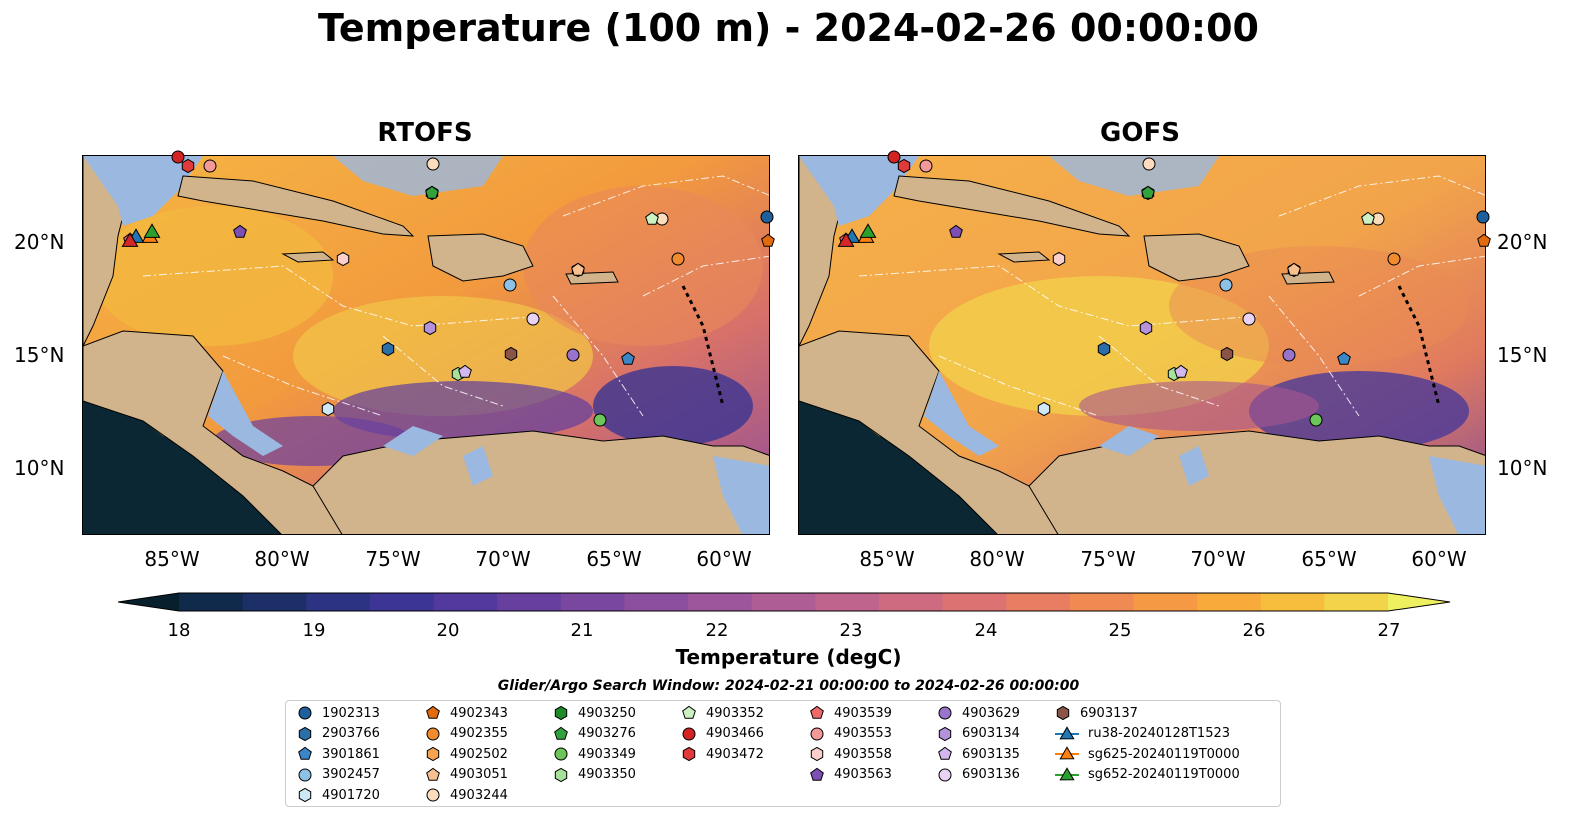  I want to click on legend-label: 4903051, so click(479, 774).